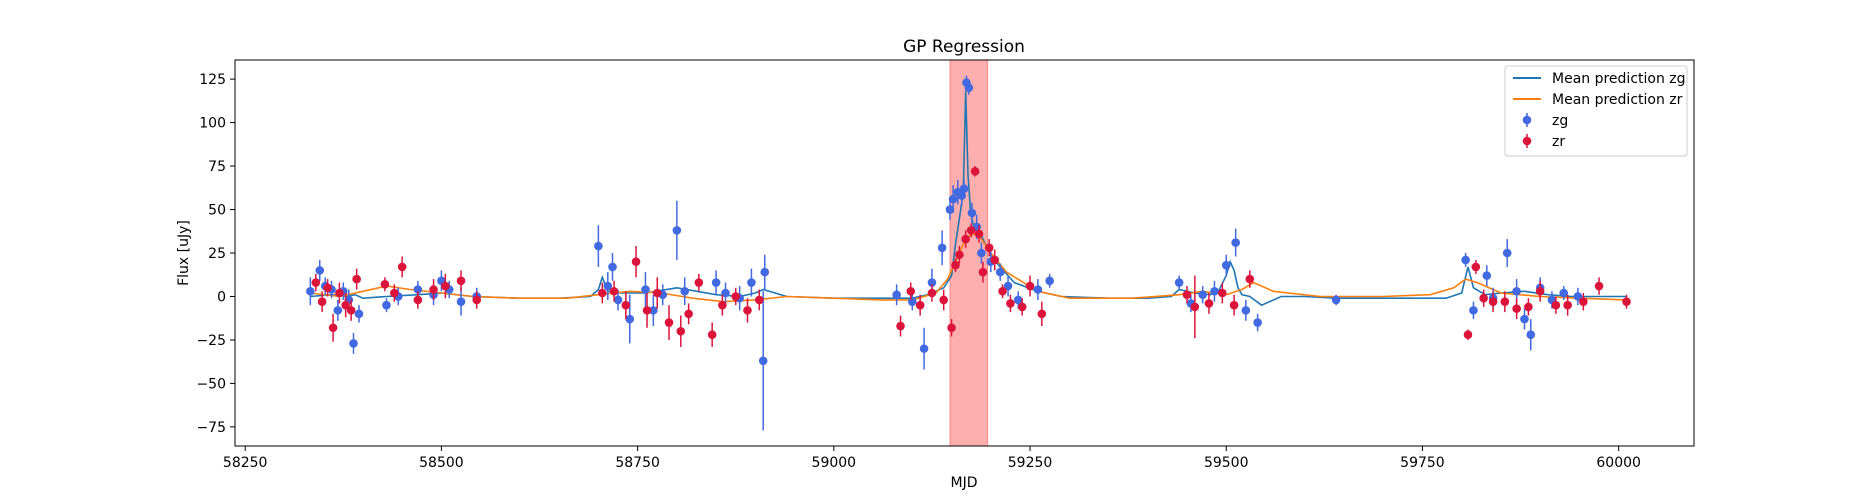  Describe the element at coordinates (245, 463) in the screenshot. I see `x-tick-label: 58250` at that location.